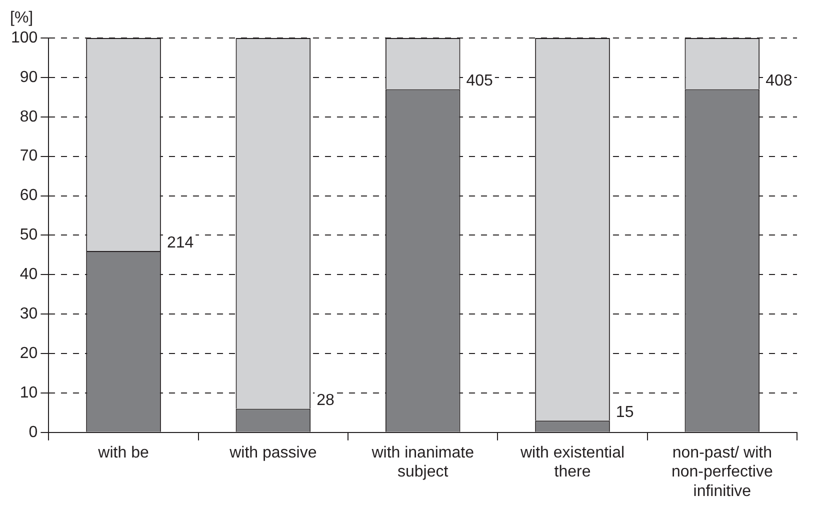 The height and width of the screenshot is (512, 815). I want to click on x-tick-label: with existential there, so click(572, 462).